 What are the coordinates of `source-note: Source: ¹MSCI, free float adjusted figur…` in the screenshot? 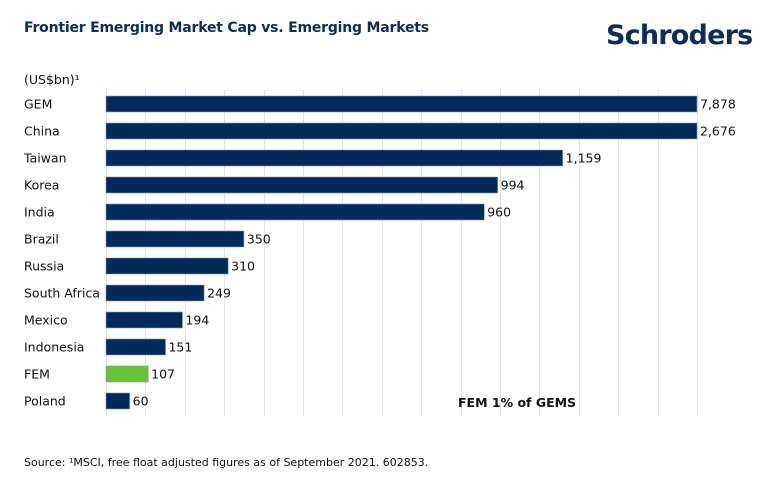 It's located at (226, 462).